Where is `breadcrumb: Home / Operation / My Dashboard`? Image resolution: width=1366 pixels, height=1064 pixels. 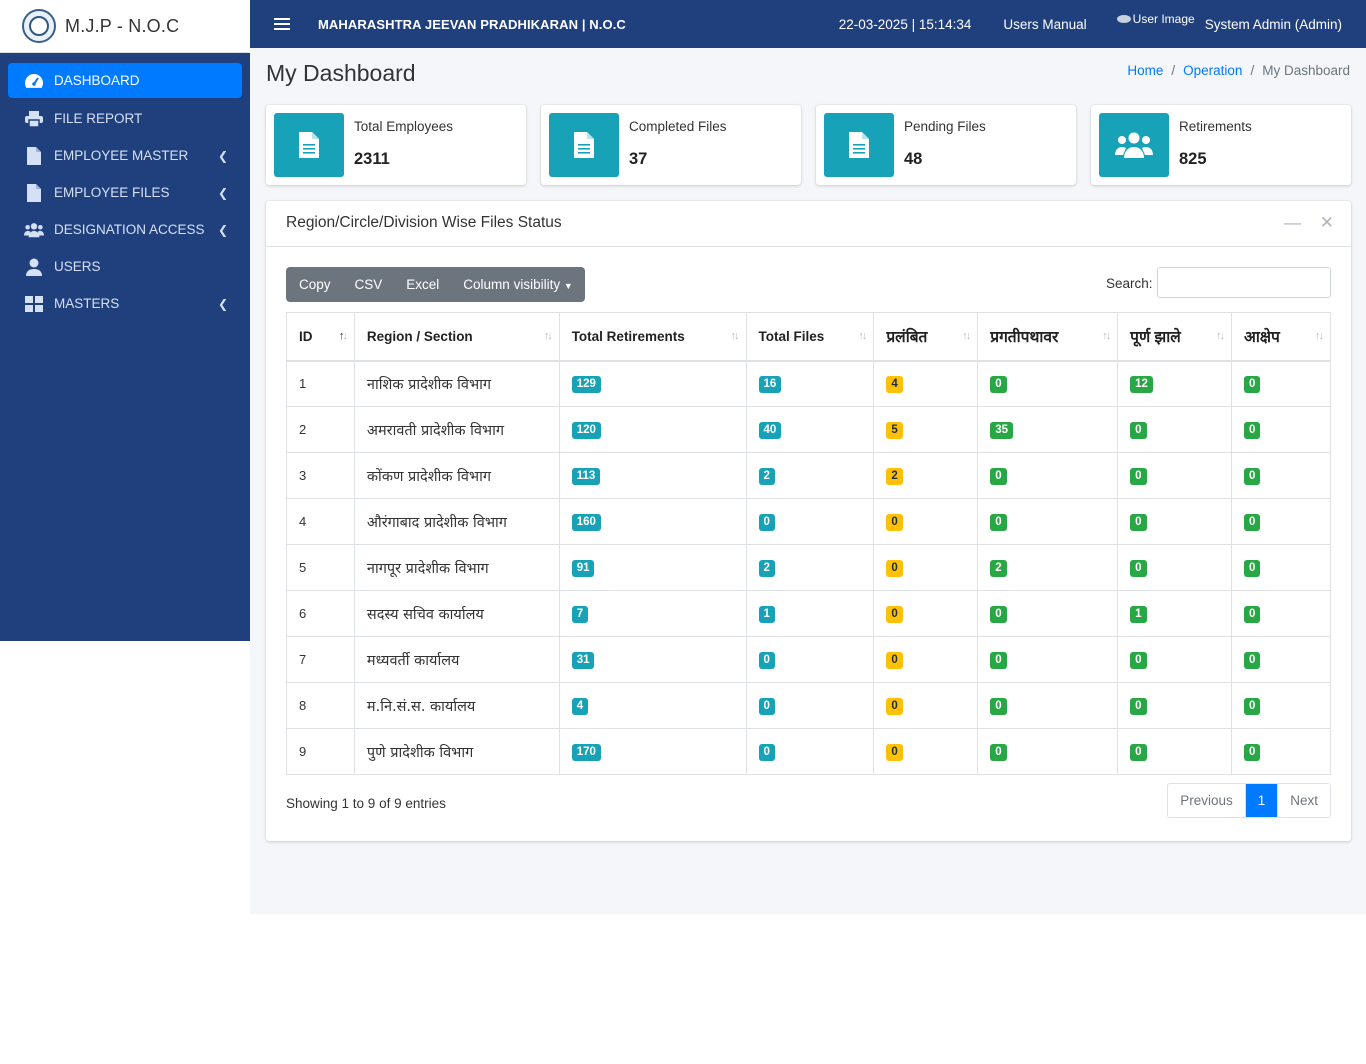 breadcrumb: Home / Operation / My Dashboard is located at coordinates (1238, 70).